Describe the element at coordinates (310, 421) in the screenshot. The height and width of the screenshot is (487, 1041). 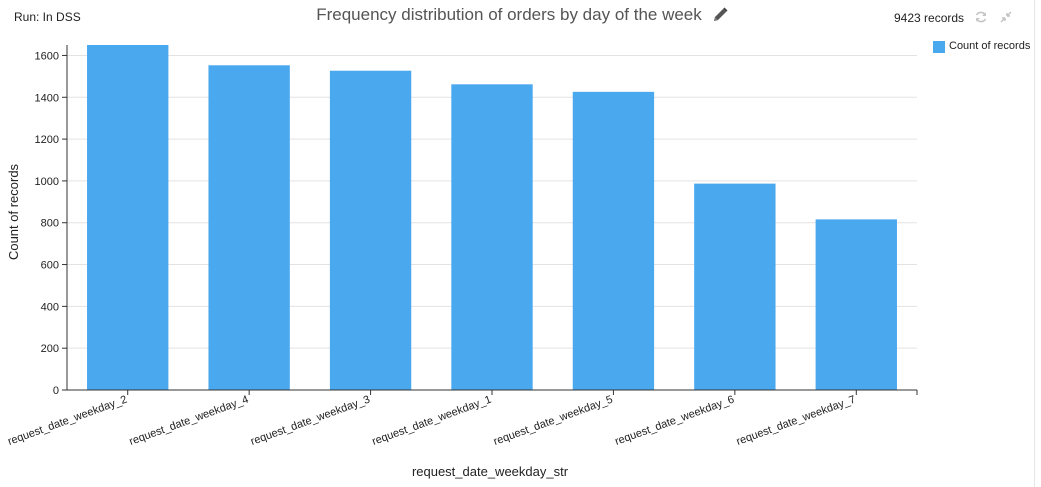
I see `x-tick-label: request_date_weekday_3` at that location.